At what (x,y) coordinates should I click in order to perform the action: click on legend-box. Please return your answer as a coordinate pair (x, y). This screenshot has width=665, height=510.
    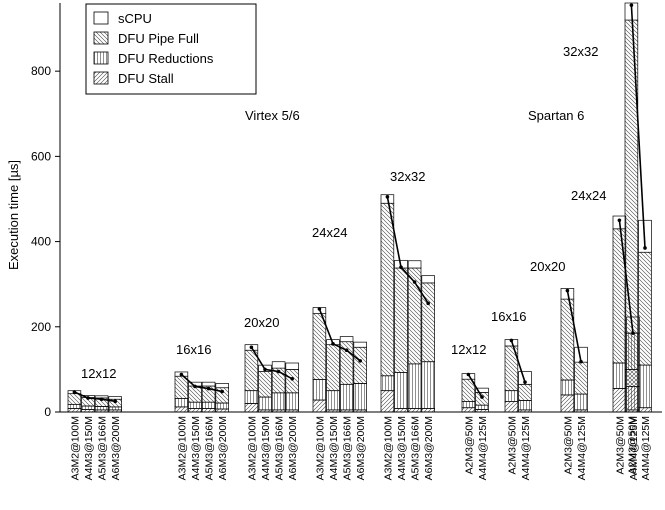
    Looking at the image, I should click on (171, 49).